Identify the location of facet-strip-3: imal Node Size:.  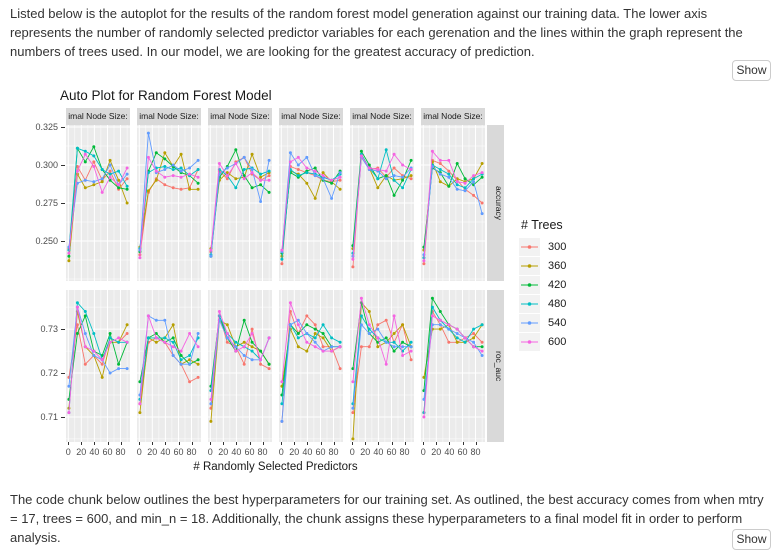
(240, 116).